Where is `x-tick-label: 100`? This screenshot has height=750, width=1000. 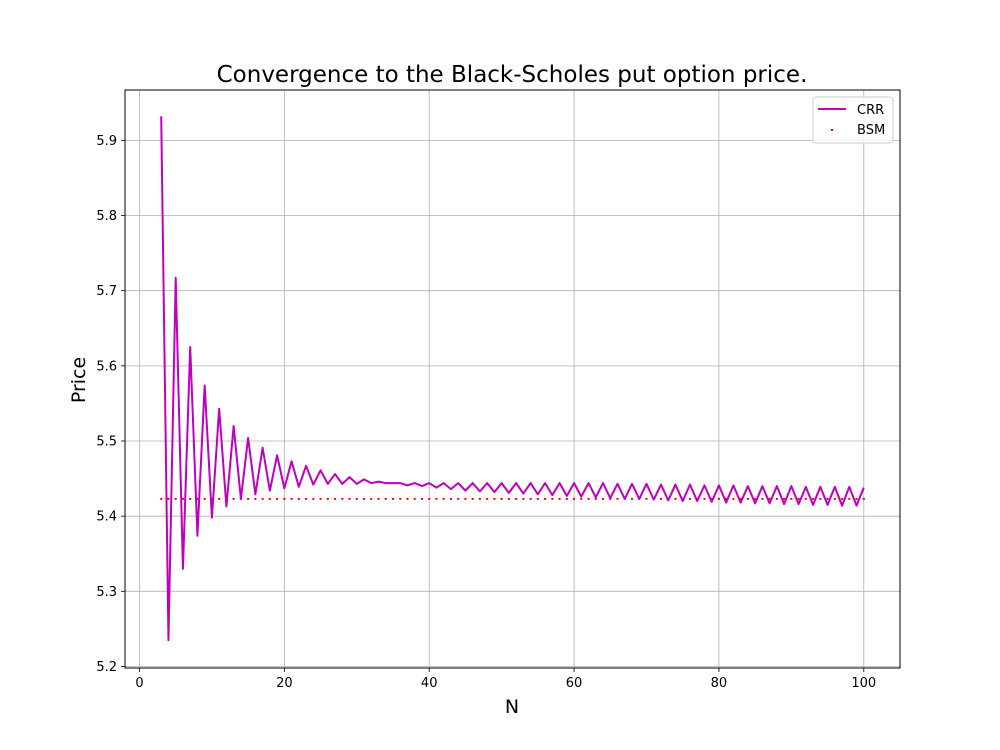 x-tick-label: 100 is located at coordinates (863, 683).